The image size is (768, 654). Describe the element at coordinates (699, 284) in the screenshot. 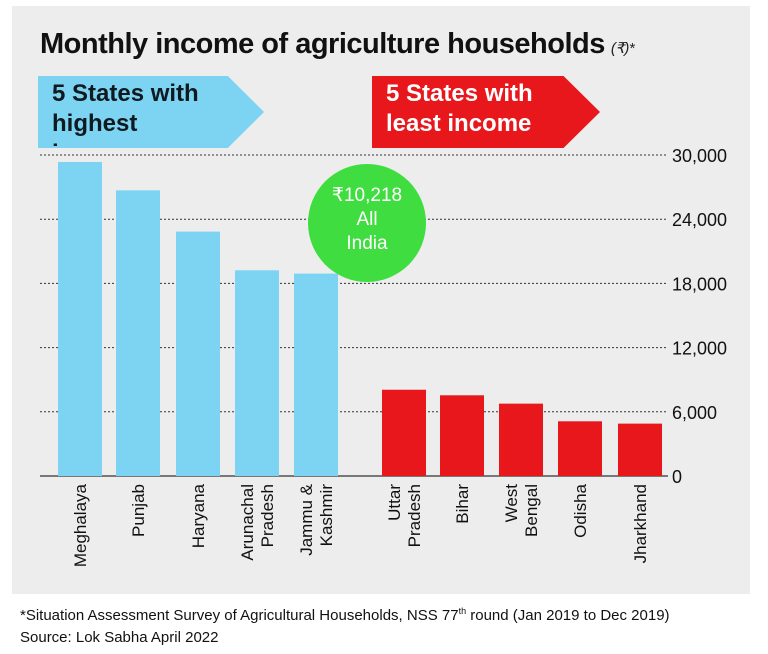

I see `y-tick-label: 18,000` at that location.